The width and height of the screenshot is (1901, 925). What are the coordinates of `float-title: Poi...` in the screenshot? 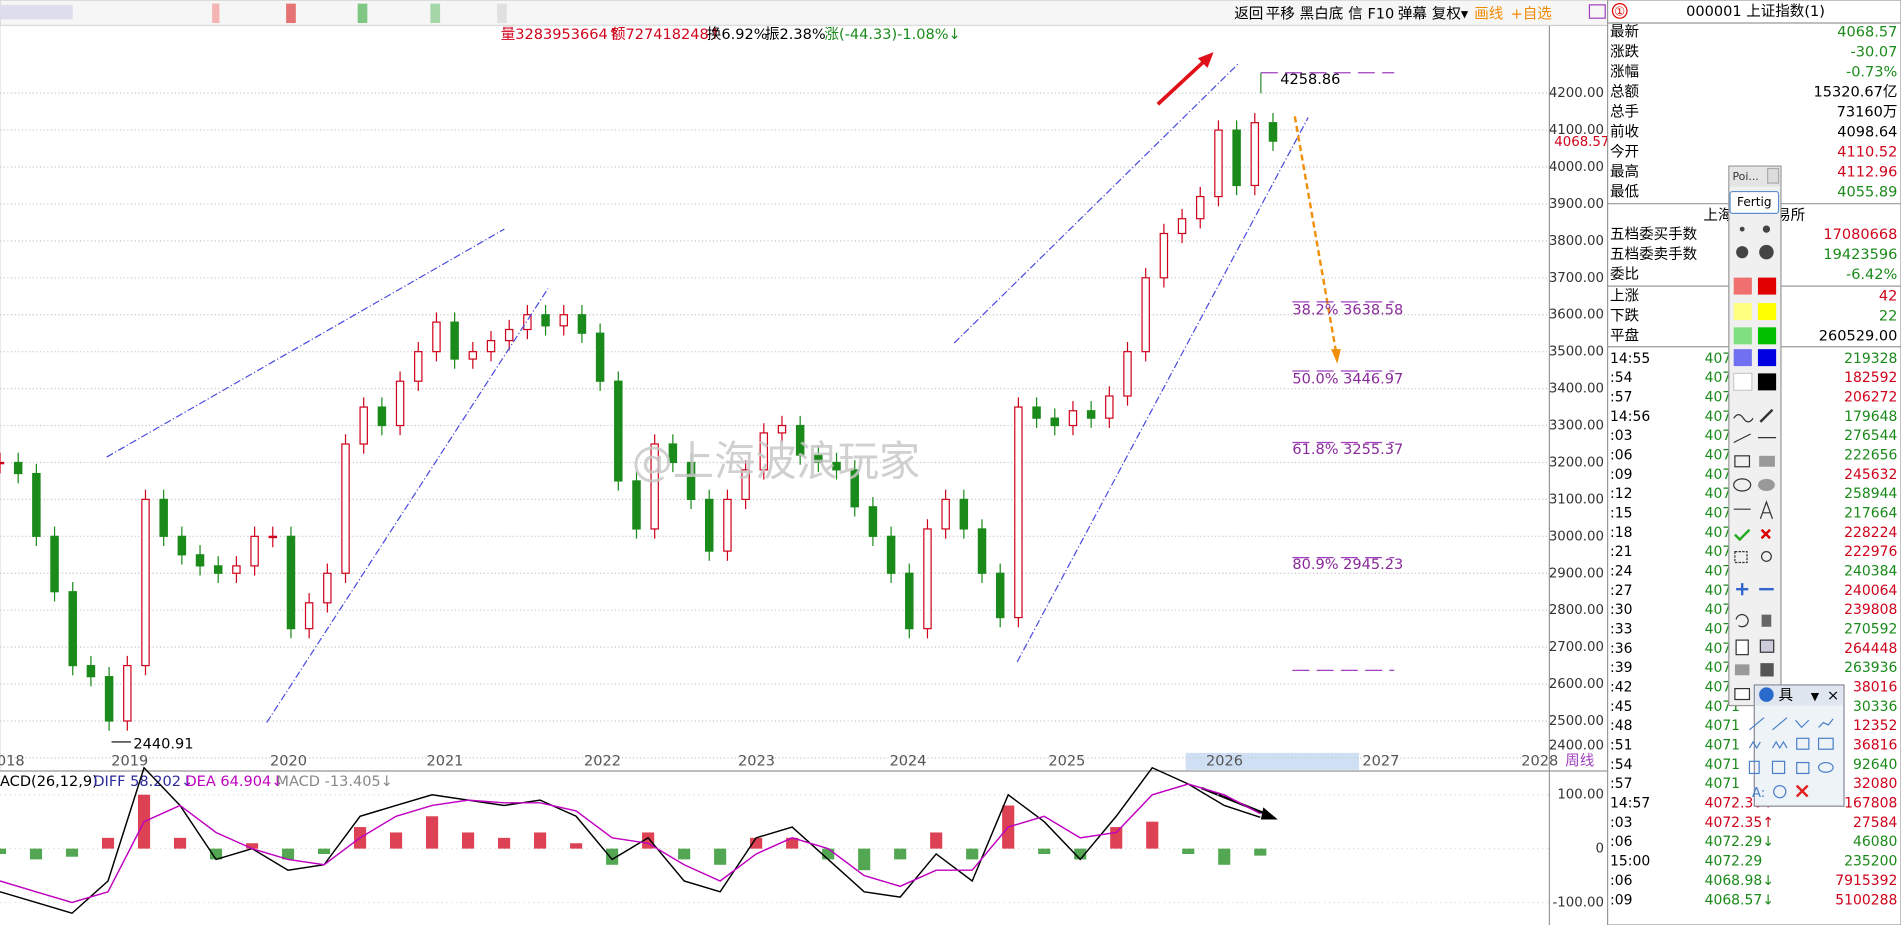 It's located at (1745, 176).